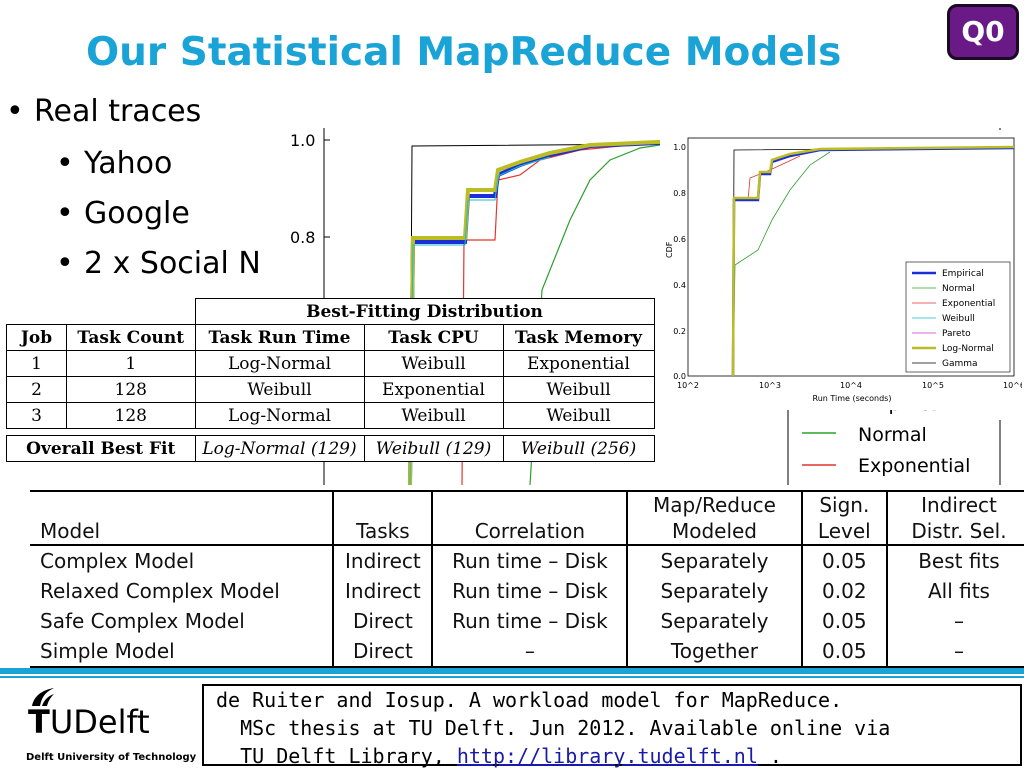 Image resolution: width=1024 pixels, height=770 pixels. Describe the element at coordinates (1012, 385) in the screenshot. I see `x-tick-label: 10^6` at that location.